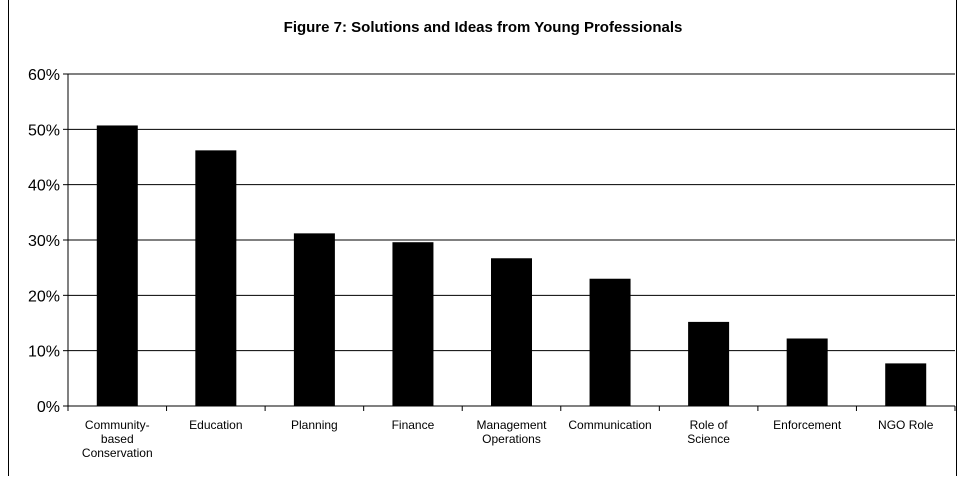 This screenshot has height=477, width=958. What do you see at coordinates (44, 186) in the screenshot?
I see `y-tick-label: 40%` at bounding box center [44, 186].